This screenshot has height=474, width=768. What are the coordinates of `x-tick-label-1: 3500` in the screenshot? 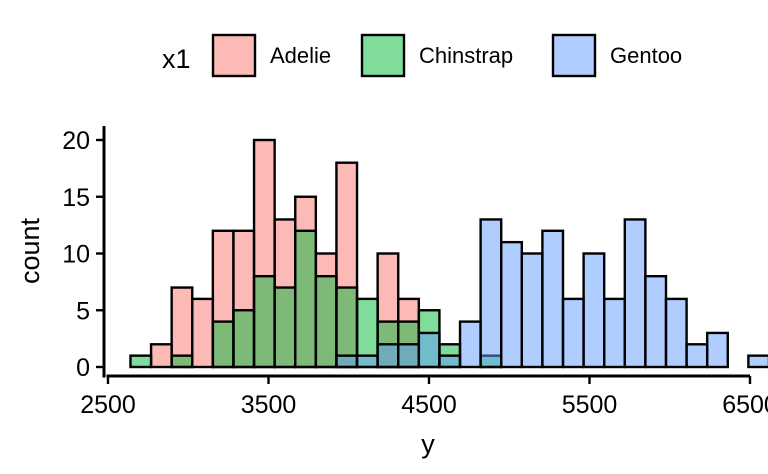 It's located at (269, 405).